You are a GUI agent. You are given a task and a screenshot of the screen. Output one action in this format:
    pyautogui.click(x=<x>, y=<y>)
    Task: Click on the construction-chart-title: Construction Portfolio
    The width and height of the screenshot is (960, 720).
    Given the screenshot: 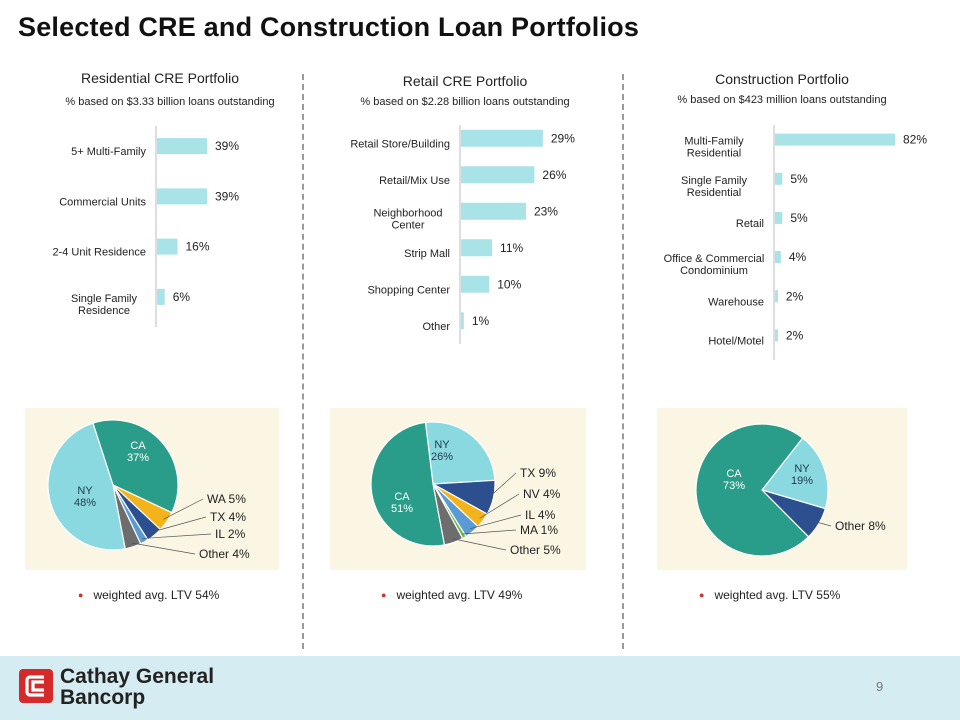 What is the action you would take?
    pyautogui.click(x=782, y=79)
    